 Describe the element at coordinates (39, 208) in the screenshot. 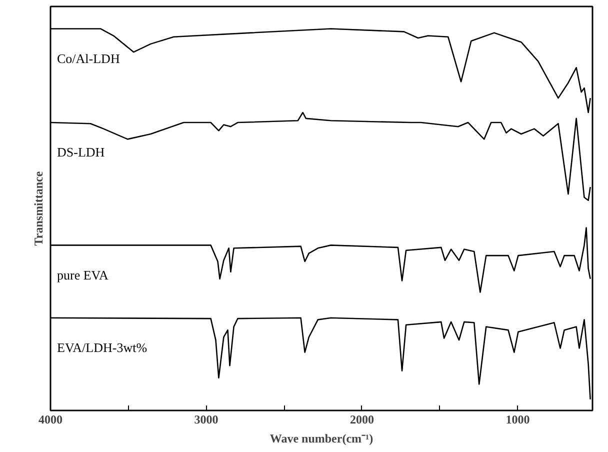

I see `y-axis-title: Transmittance` at that location.